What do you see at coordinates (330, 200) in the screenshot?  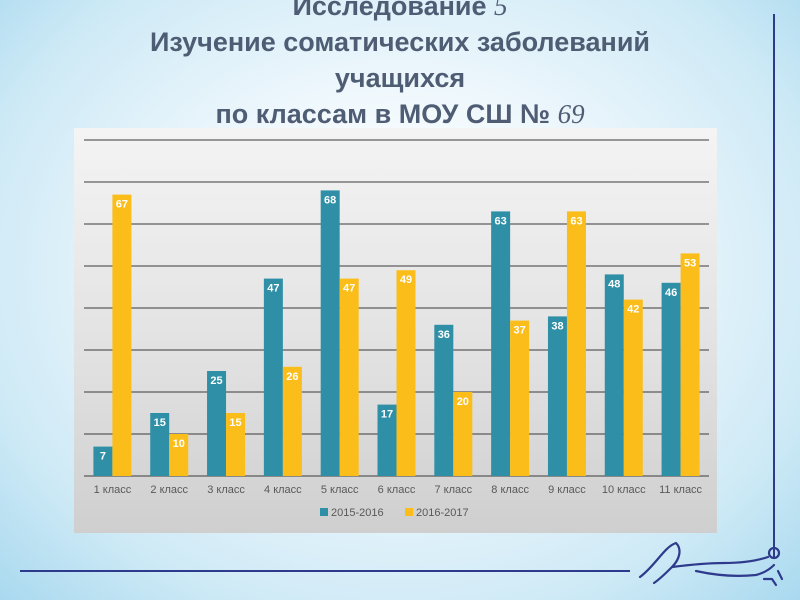 I see `data-label-1-5: 68` at bounding box center [330, 200].